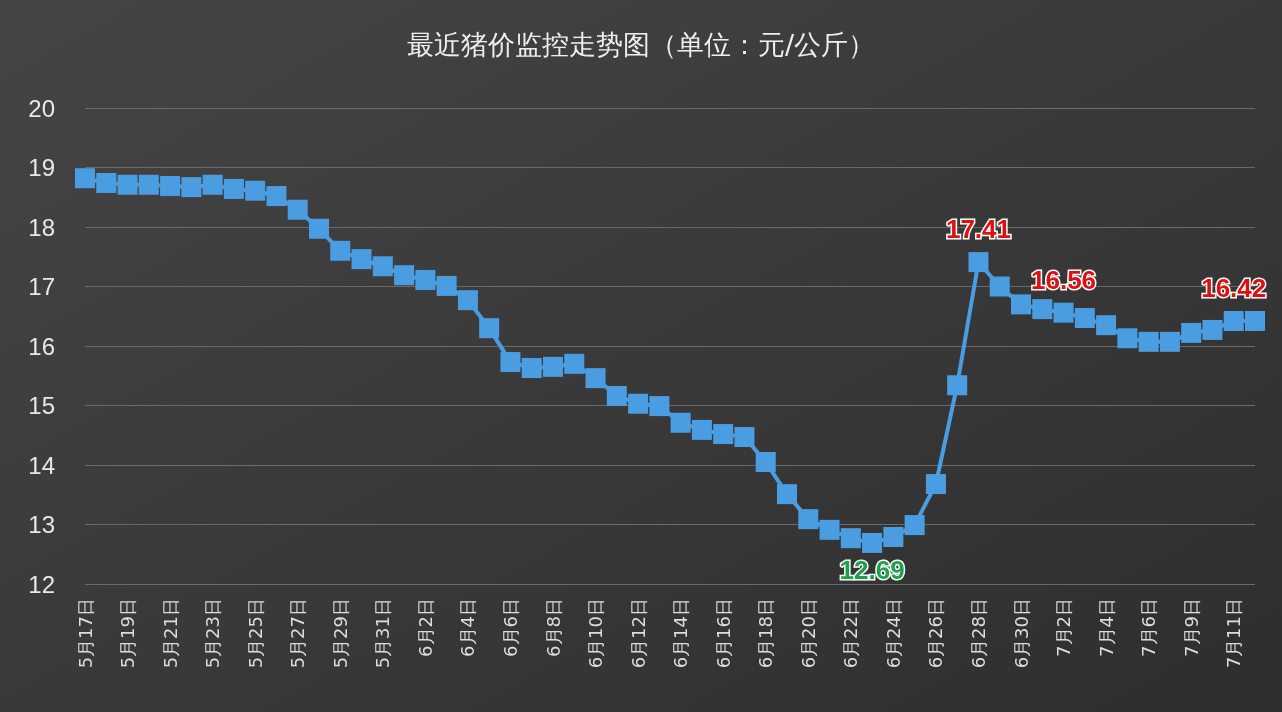 The image size is (1282, 712). Describe the element at coordinates (1234, 633) in the screenshot. I see `x-tick-label: 7月11日` at that location.